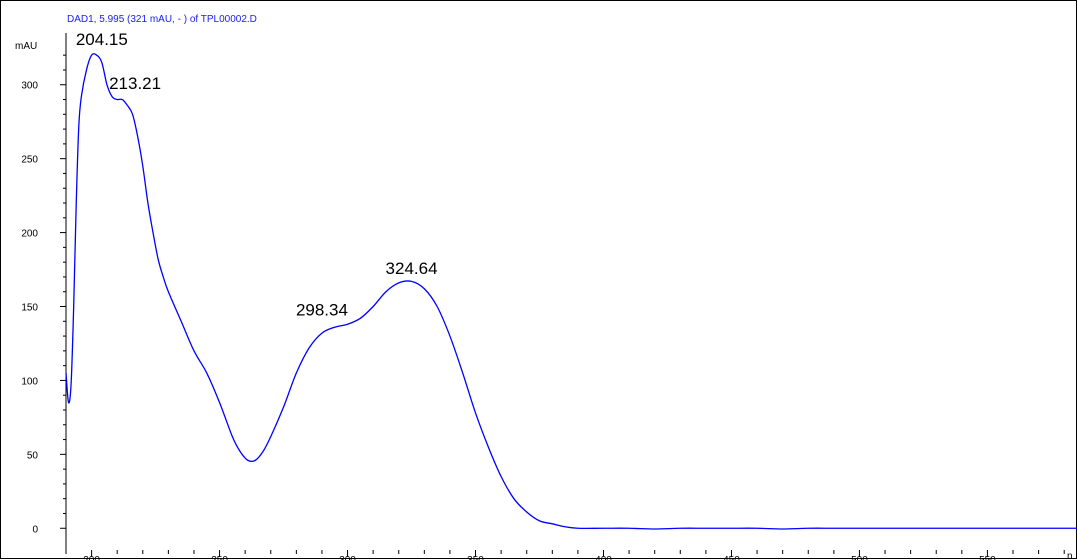 The width and height of the screenshot is (1077, 560). I want to click on x-tick-label: 550, so click(987, 557).